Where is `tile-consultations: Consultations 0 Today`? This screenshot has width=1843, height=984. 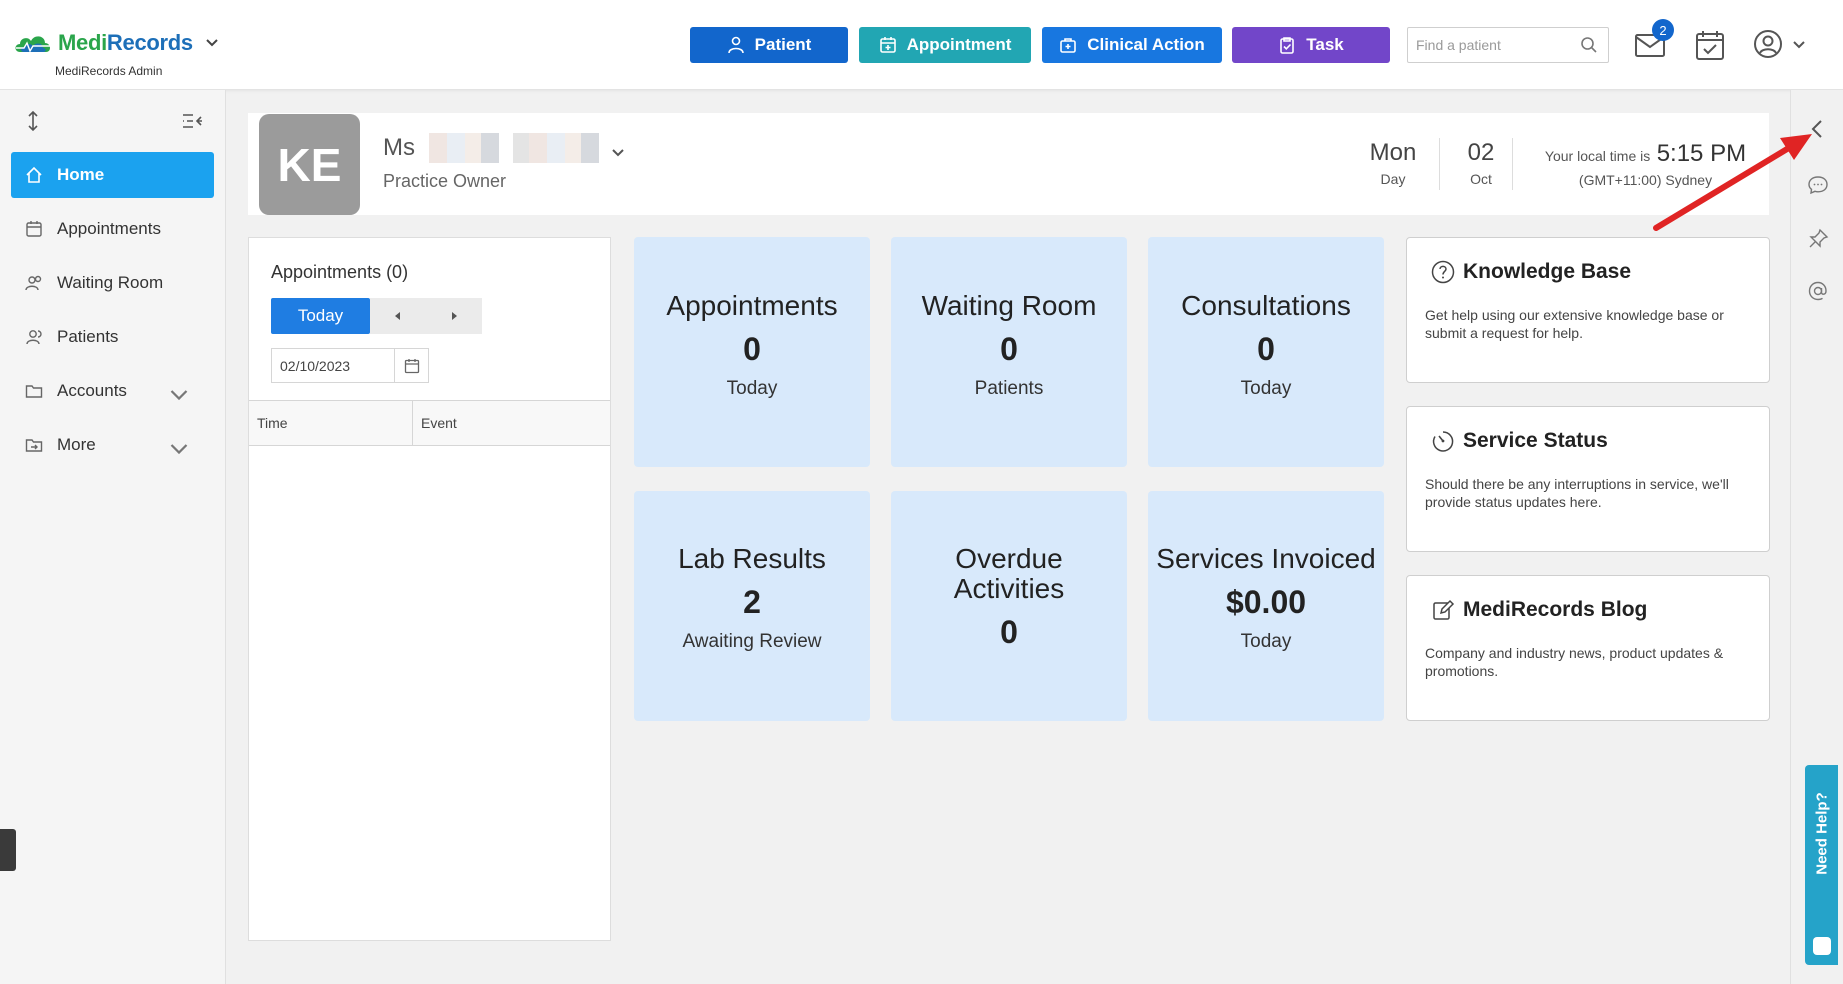
tile-consultations: Consultations 0 Today is located at coordinates (1266, 352).